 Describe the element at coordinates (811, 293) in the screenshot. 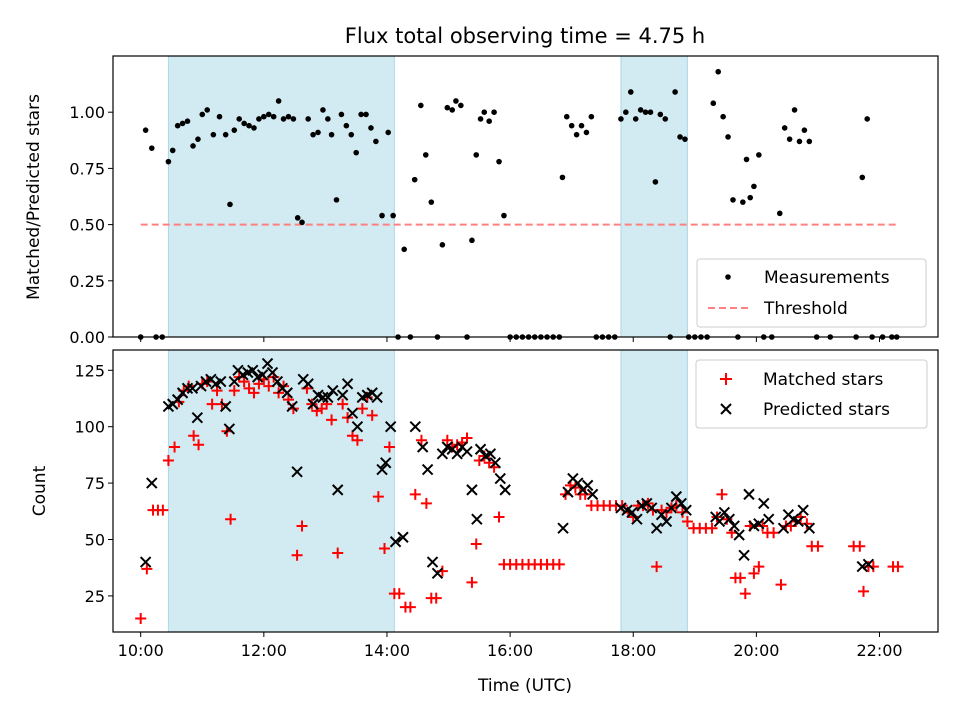

I see `ratio-legend: Measurements Threshold` at that location.